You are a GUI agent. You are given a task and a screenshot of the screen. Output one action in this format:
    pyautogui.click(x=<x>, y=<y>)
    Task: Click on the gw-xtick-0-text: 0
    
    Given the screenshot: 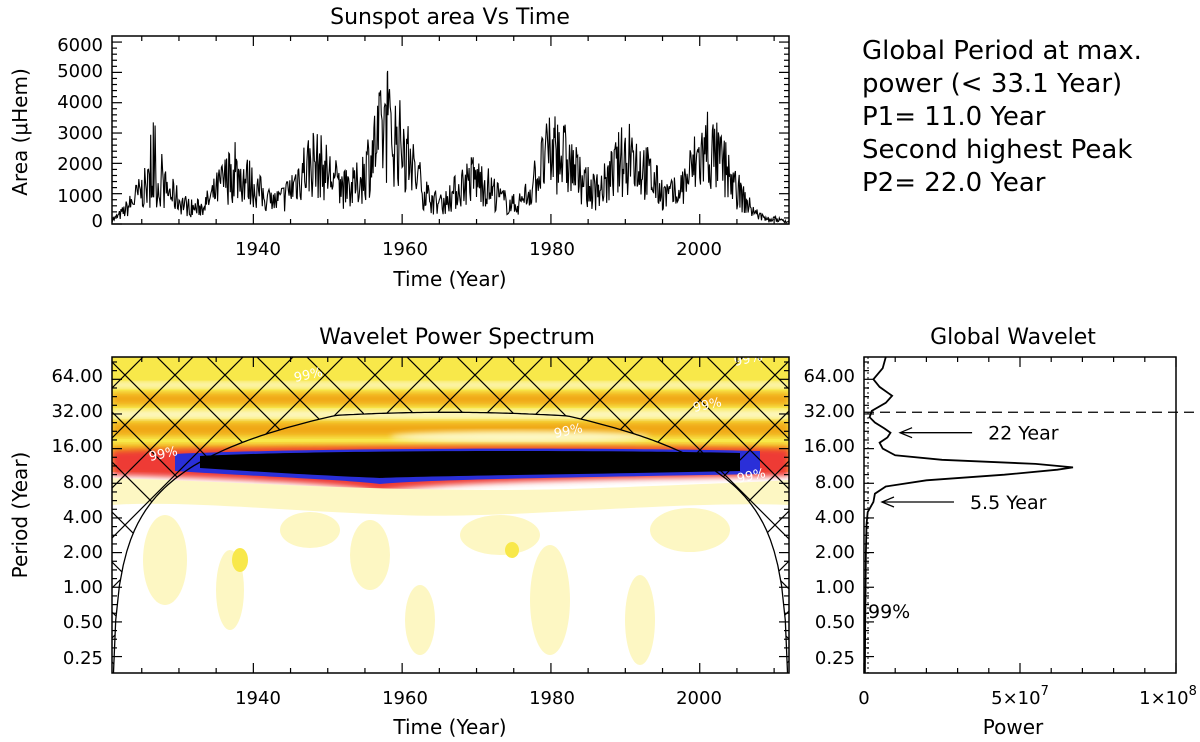 What is the action you would take?
    pyautogui.click(x=863, y=698)
    